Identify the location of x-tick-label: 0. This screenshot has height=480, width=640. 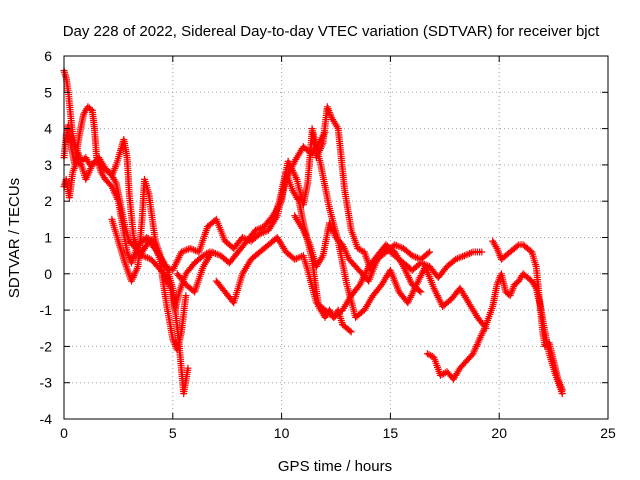
(64, 433).